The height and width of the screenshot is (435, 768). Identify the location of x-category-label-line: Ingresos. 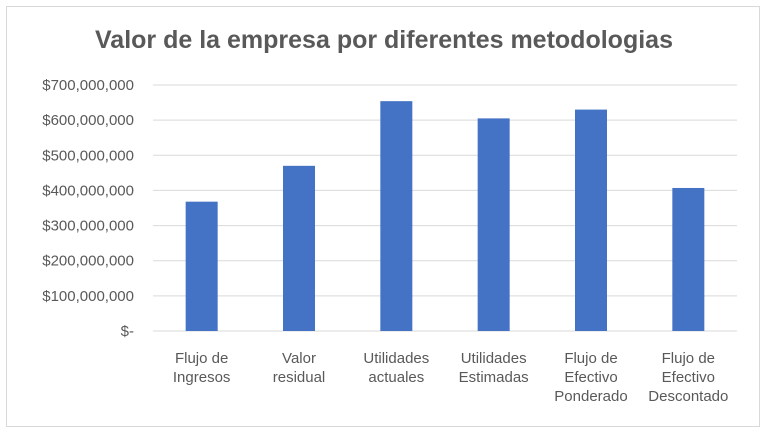
(202, 377).